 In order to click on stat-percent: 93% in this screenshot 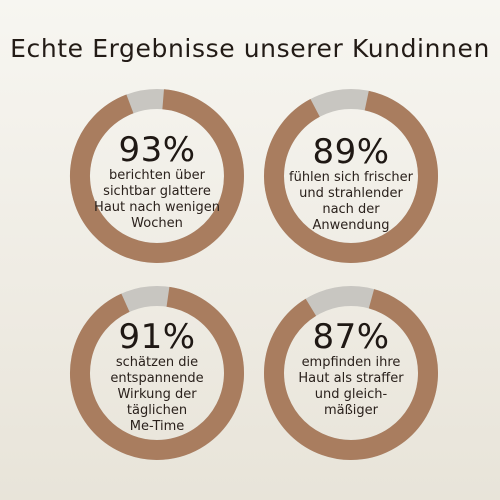, I will do `click(157, 150)`.